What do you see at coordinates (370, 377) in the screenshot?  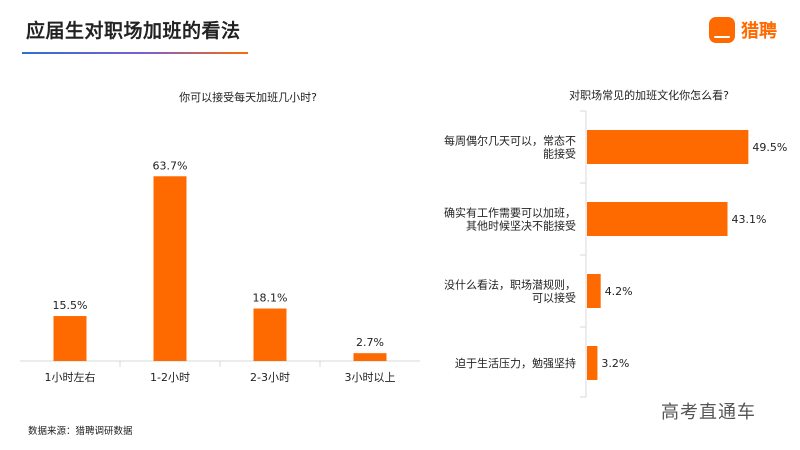 I see `chart-1-category-label: 3小时以上` at bounding box center [370, 377].